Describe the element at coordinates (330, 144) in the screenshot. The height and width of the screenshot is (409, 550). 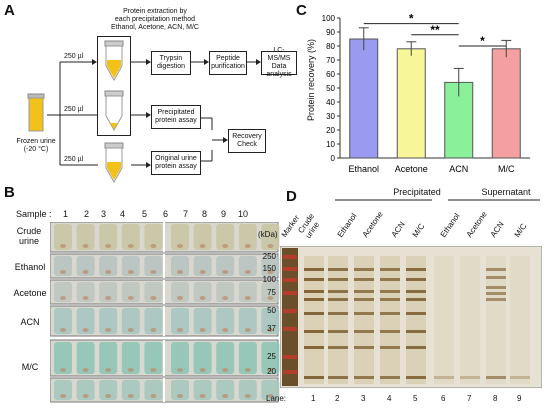
I see `y-tick-label: 10` at that location.